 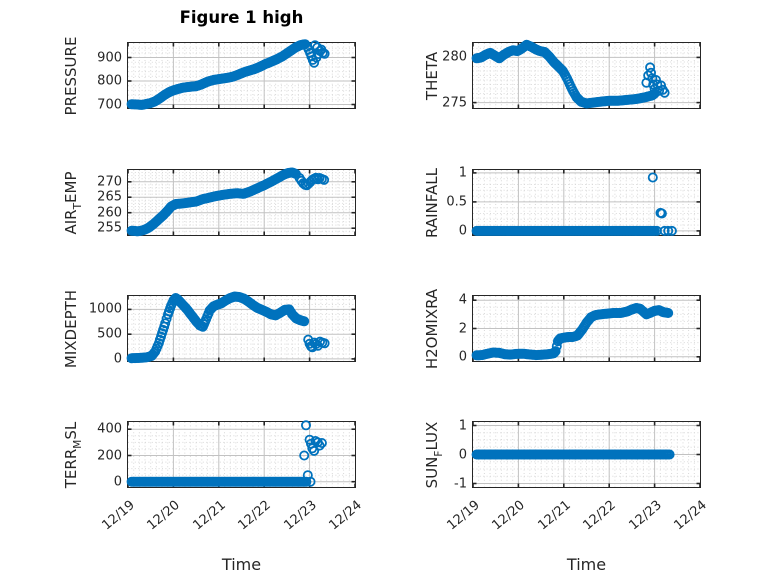 I want to click on ylabel-text: LUX, so click(x=432, y=436).